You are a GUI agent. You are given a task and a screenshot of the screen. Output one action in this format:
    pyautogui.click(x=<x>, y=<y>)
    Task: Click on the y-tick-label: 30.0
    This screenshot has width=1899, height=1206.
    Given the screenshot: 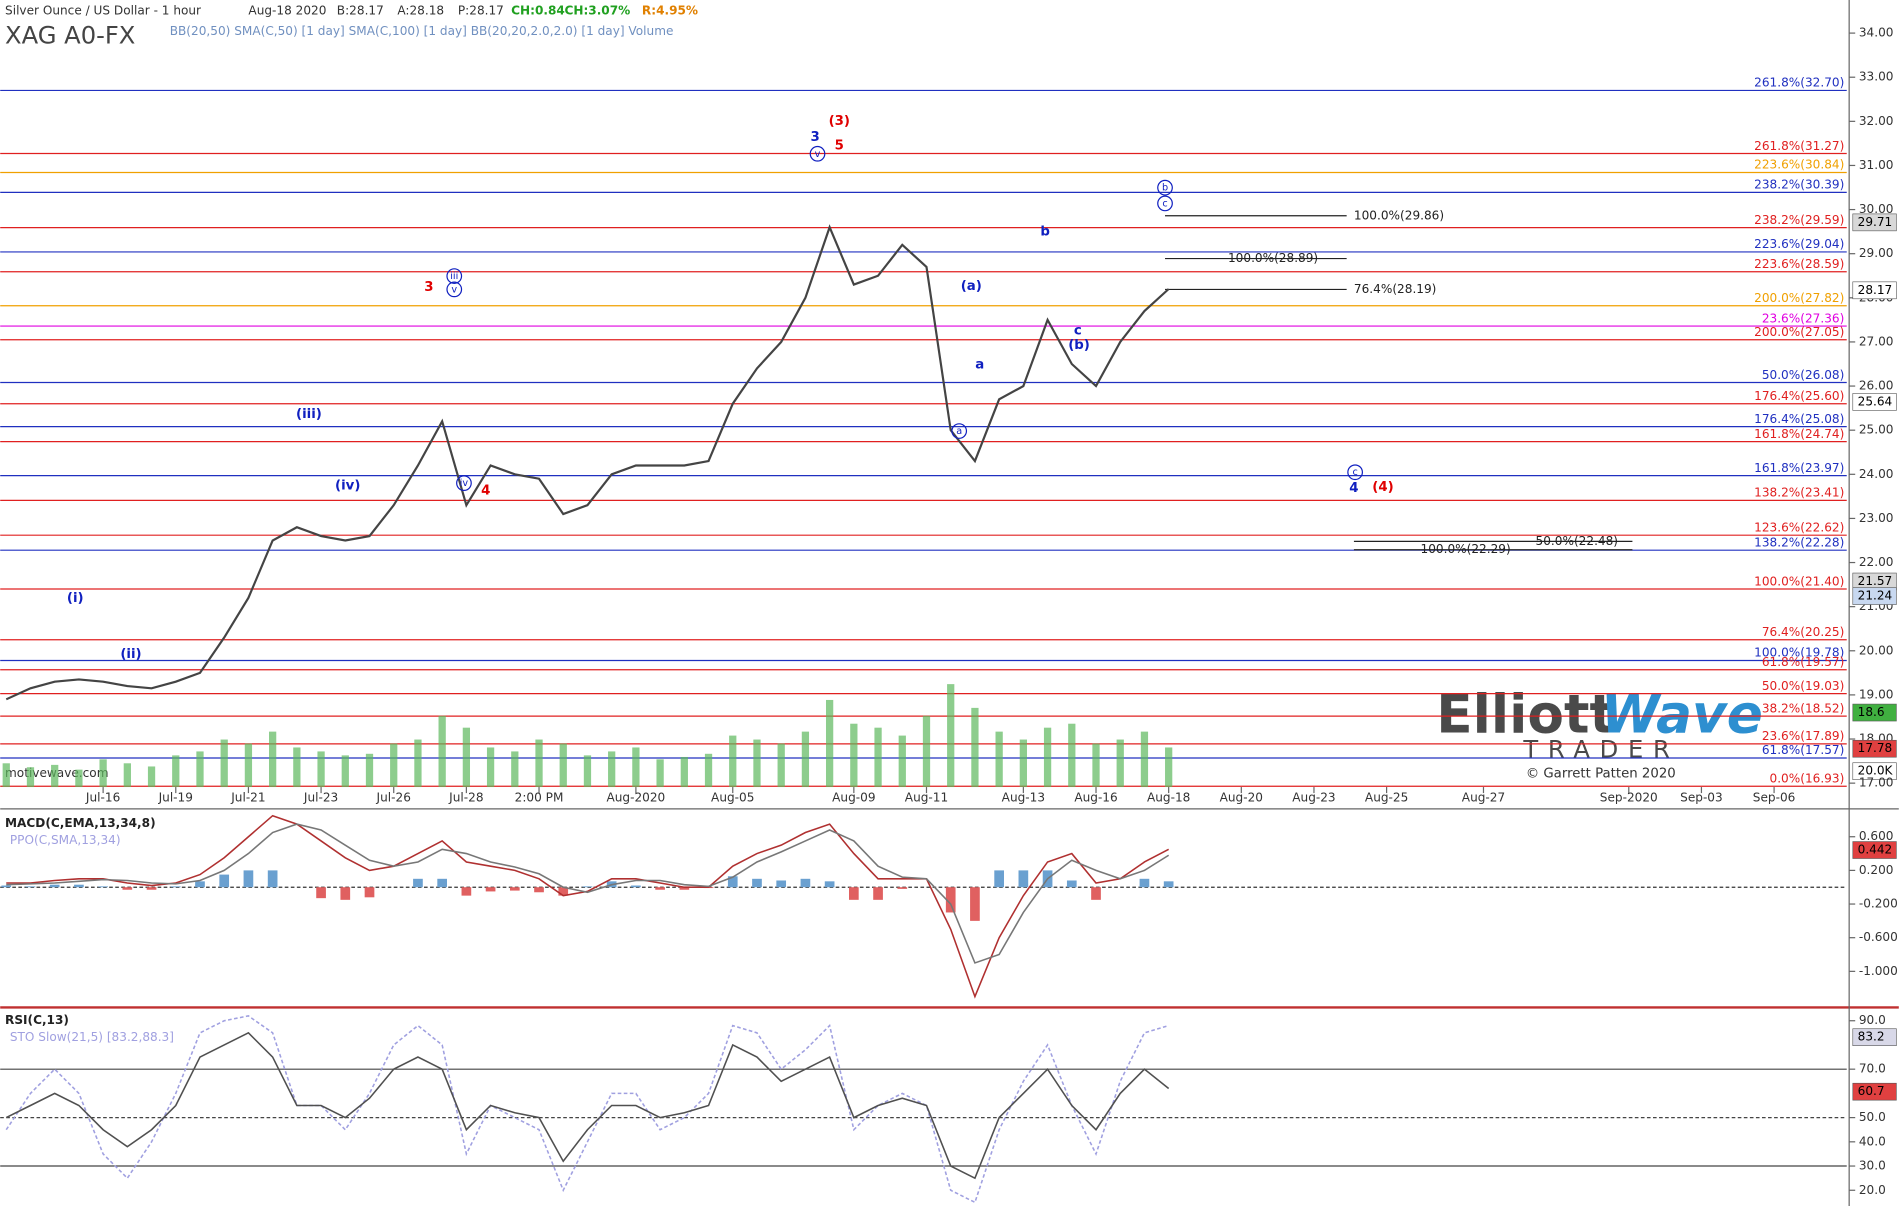 What is the action you would take?
    pyautogui.click(x=1872, y=1166)
    